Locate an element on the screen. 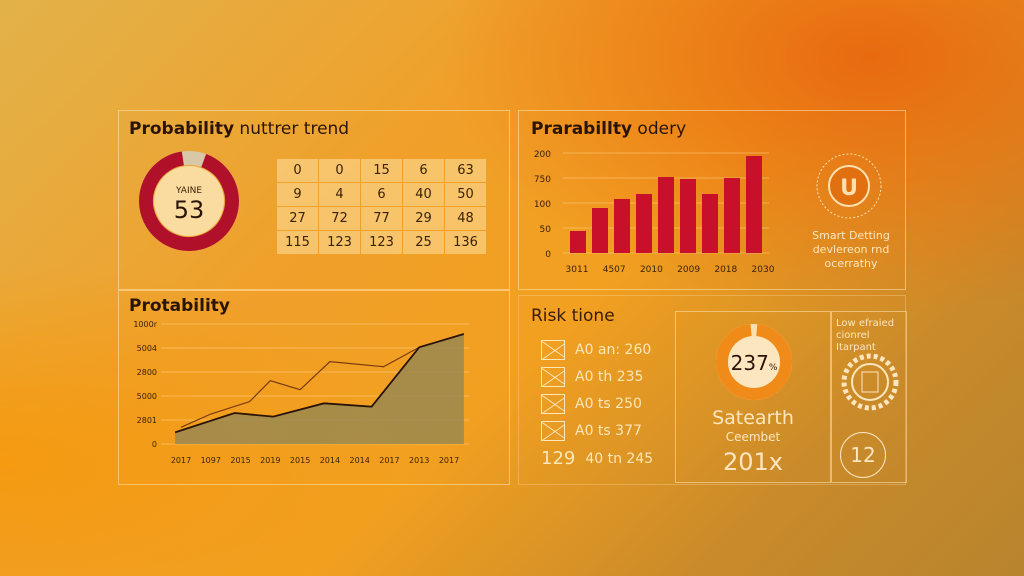  risk-row: A0 ts 377 is located at coordinates (591, 431).